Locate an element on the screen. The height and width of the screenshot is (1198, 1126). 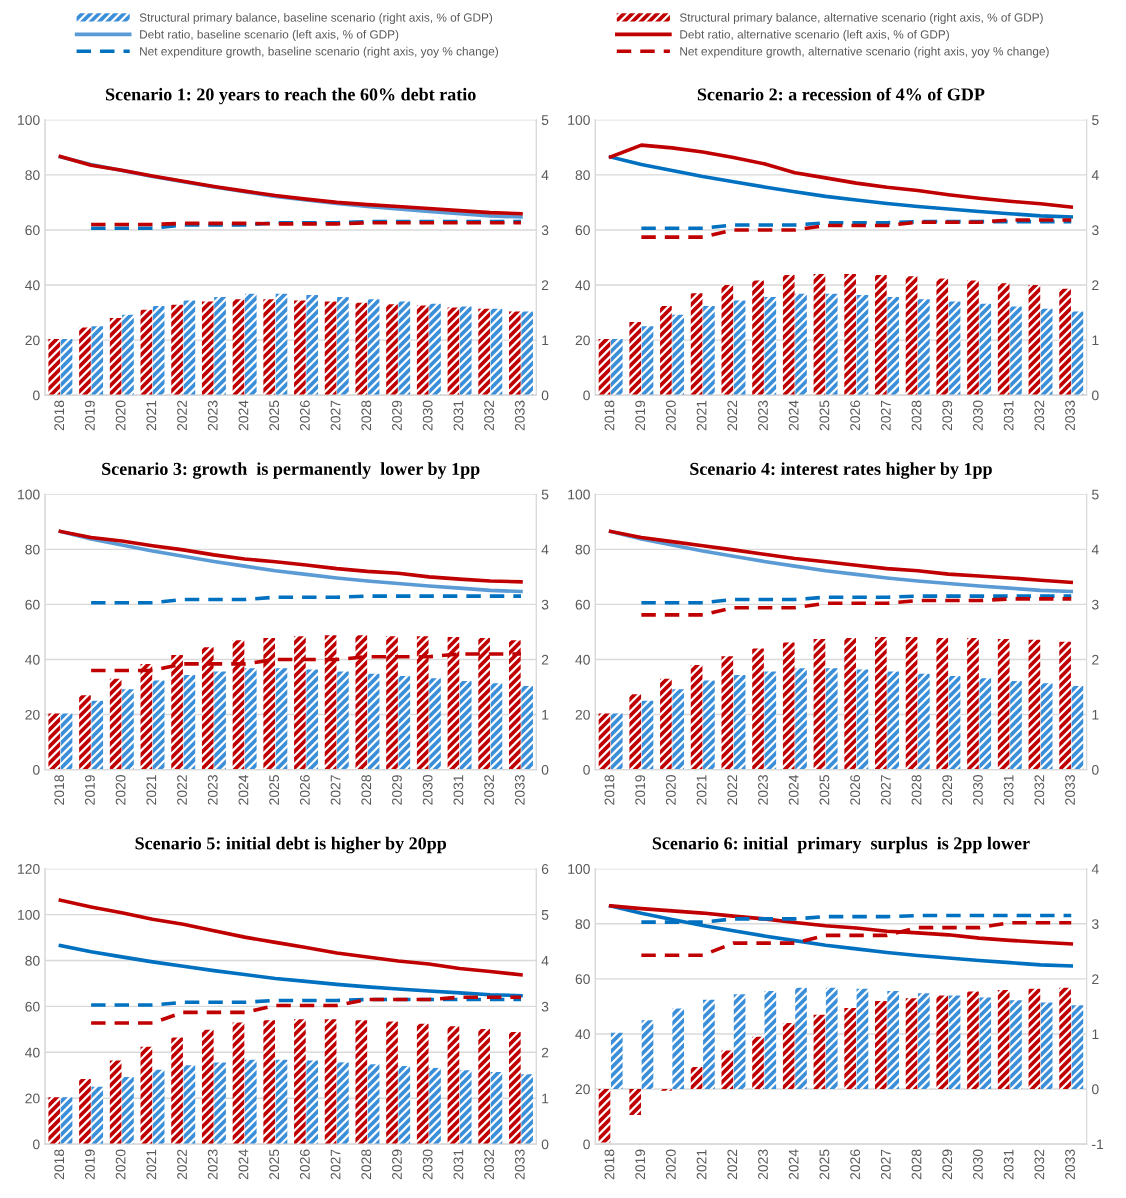
y2-tick-label: 3 is located at coordinates (545, 1006).